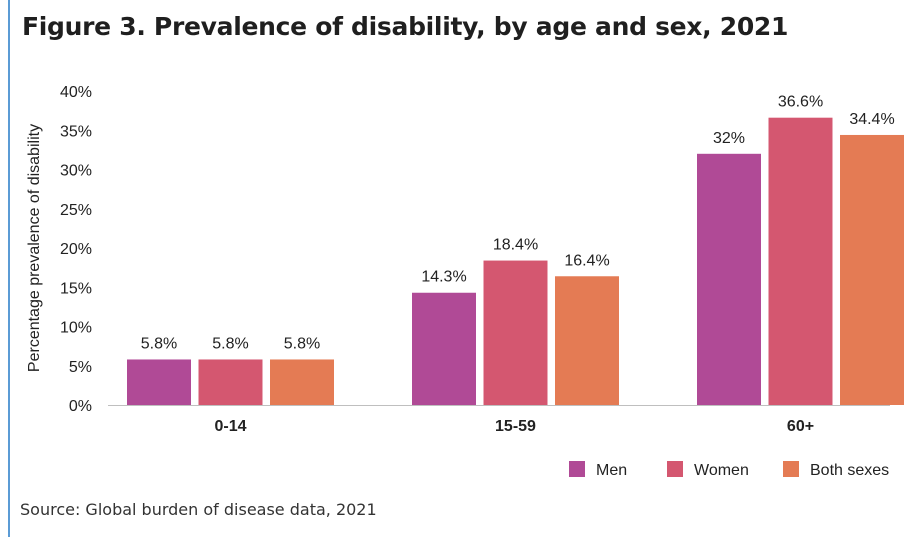 This screenshot has width=918, height=537. Describe the element at coordinates (443, 277) in the screenshot. I see `data-label: 14.3%` at that location.